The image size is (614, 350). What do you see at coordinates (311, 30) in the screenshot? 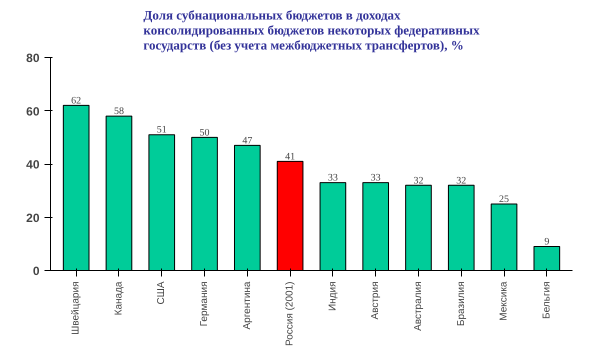
I see `chart-title: Доля субнациональных бюджетов в доходах консолидированных бюджетов некоторых федеративных государств (без учета межбюджетных трансфертов), %` at bounding box center [311, 30].